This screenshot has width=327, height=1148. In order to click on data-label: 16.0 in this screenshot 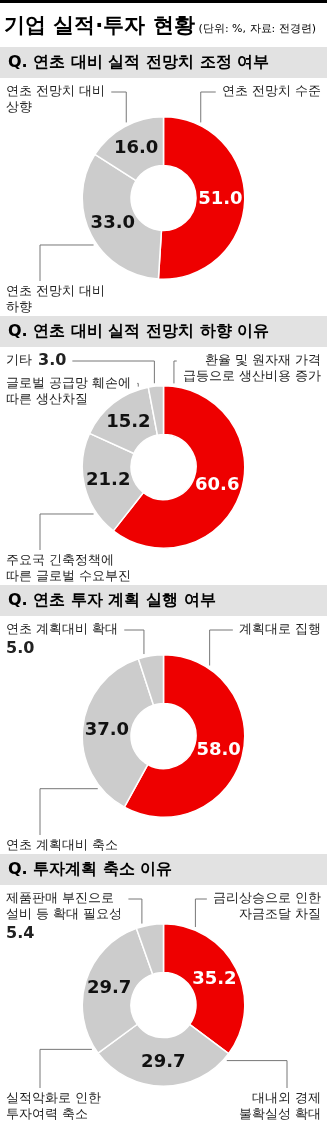, I will do `click(136, 146)`.